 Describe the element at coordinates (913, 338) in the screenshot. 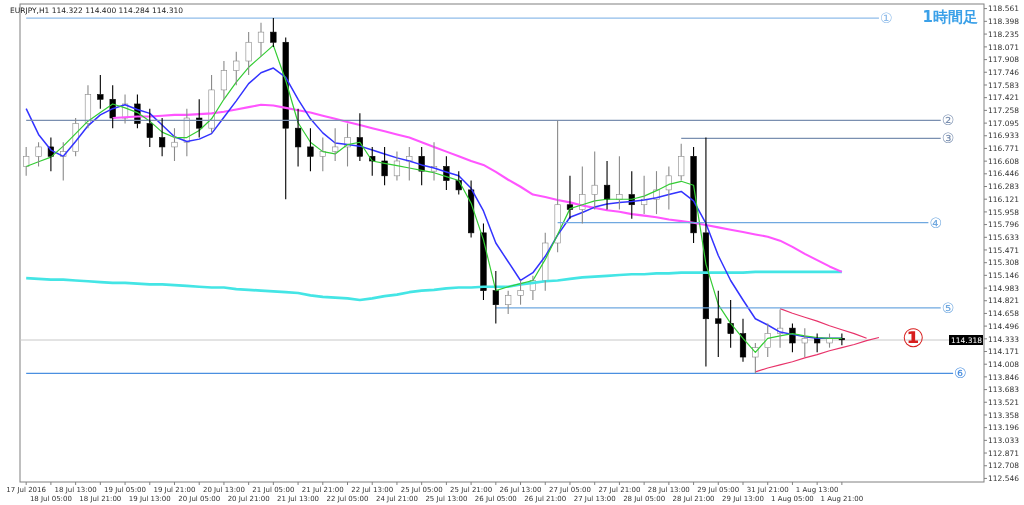

I see `annotation: ①` at that location.